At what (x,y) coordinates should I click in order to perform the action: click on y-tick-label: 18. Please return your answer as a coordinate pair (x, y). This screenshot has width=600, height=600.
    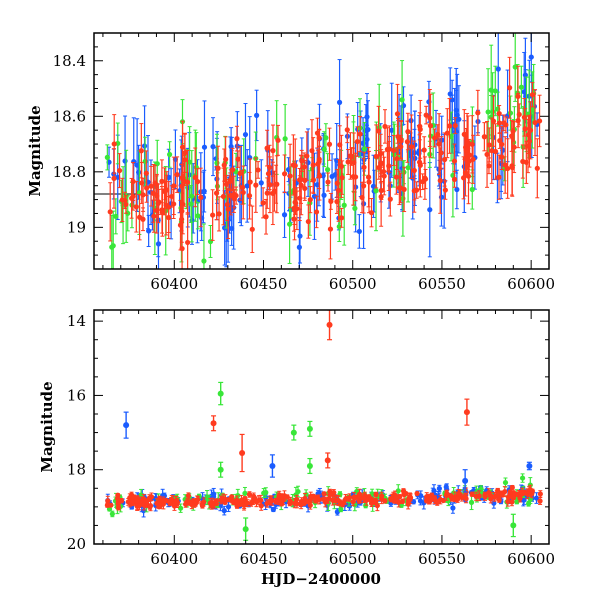
    Looking at the image, I should click on (76, 470).